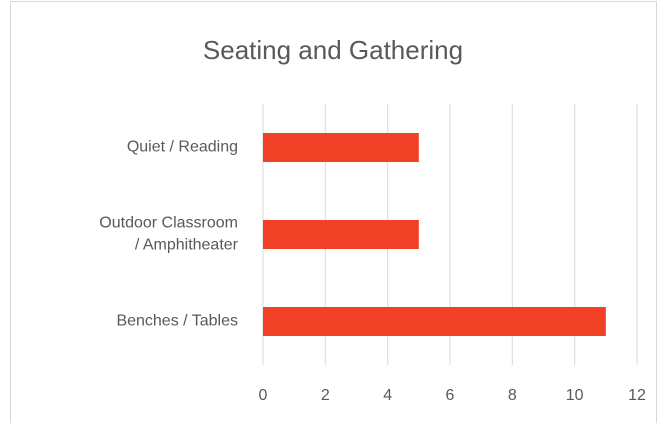  I want to click on x-tick-label: 2, so click(325, 395).